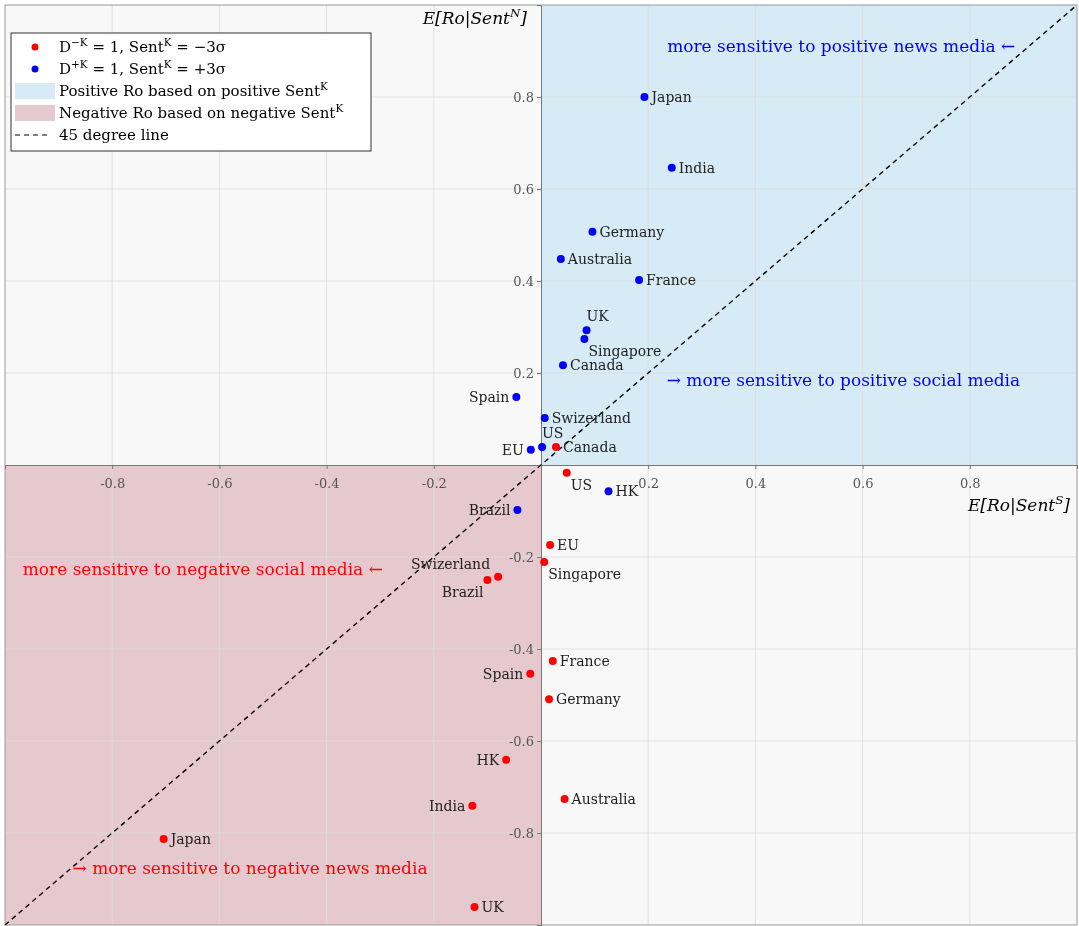 The image size is (1079, 926). Describe the element at coordinates (114, 135) in the screenshot. I see `legend-label: 45 degree line` at that location.